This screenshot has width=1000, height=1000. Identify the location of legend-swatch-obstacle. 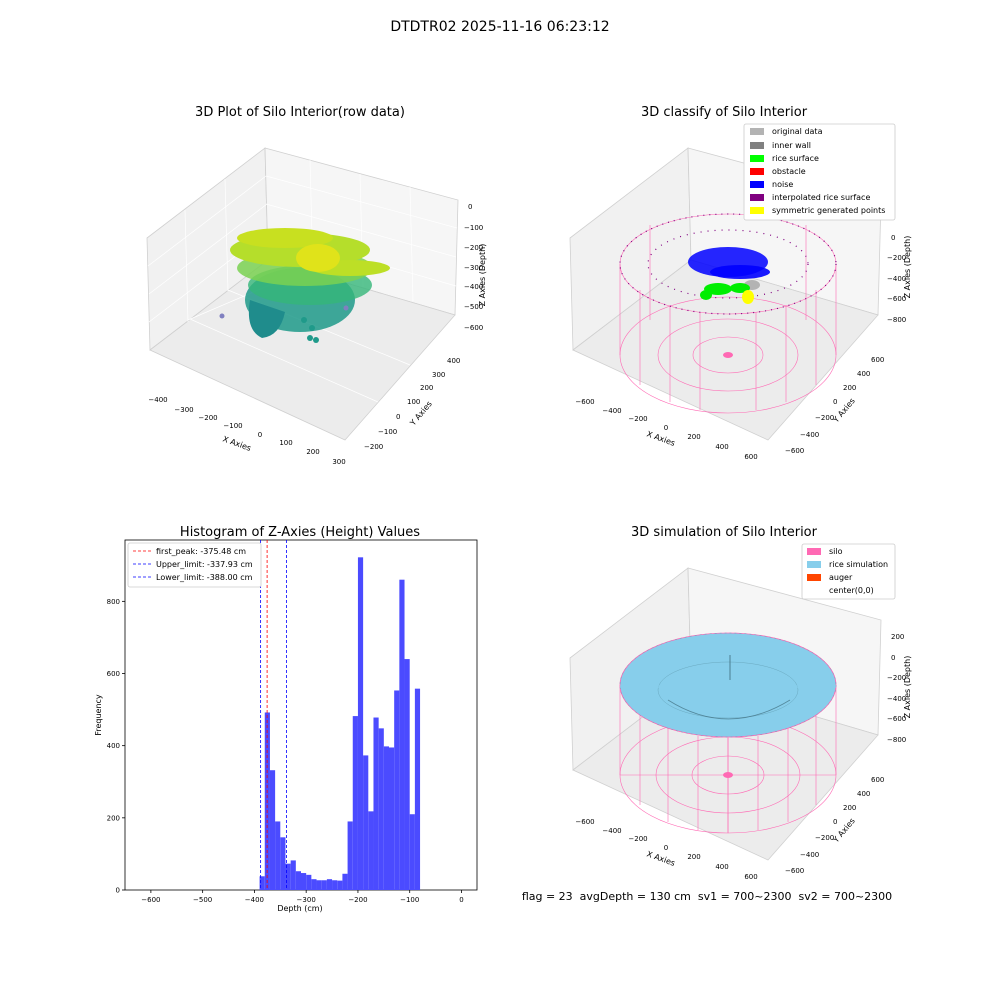
(757, 171).